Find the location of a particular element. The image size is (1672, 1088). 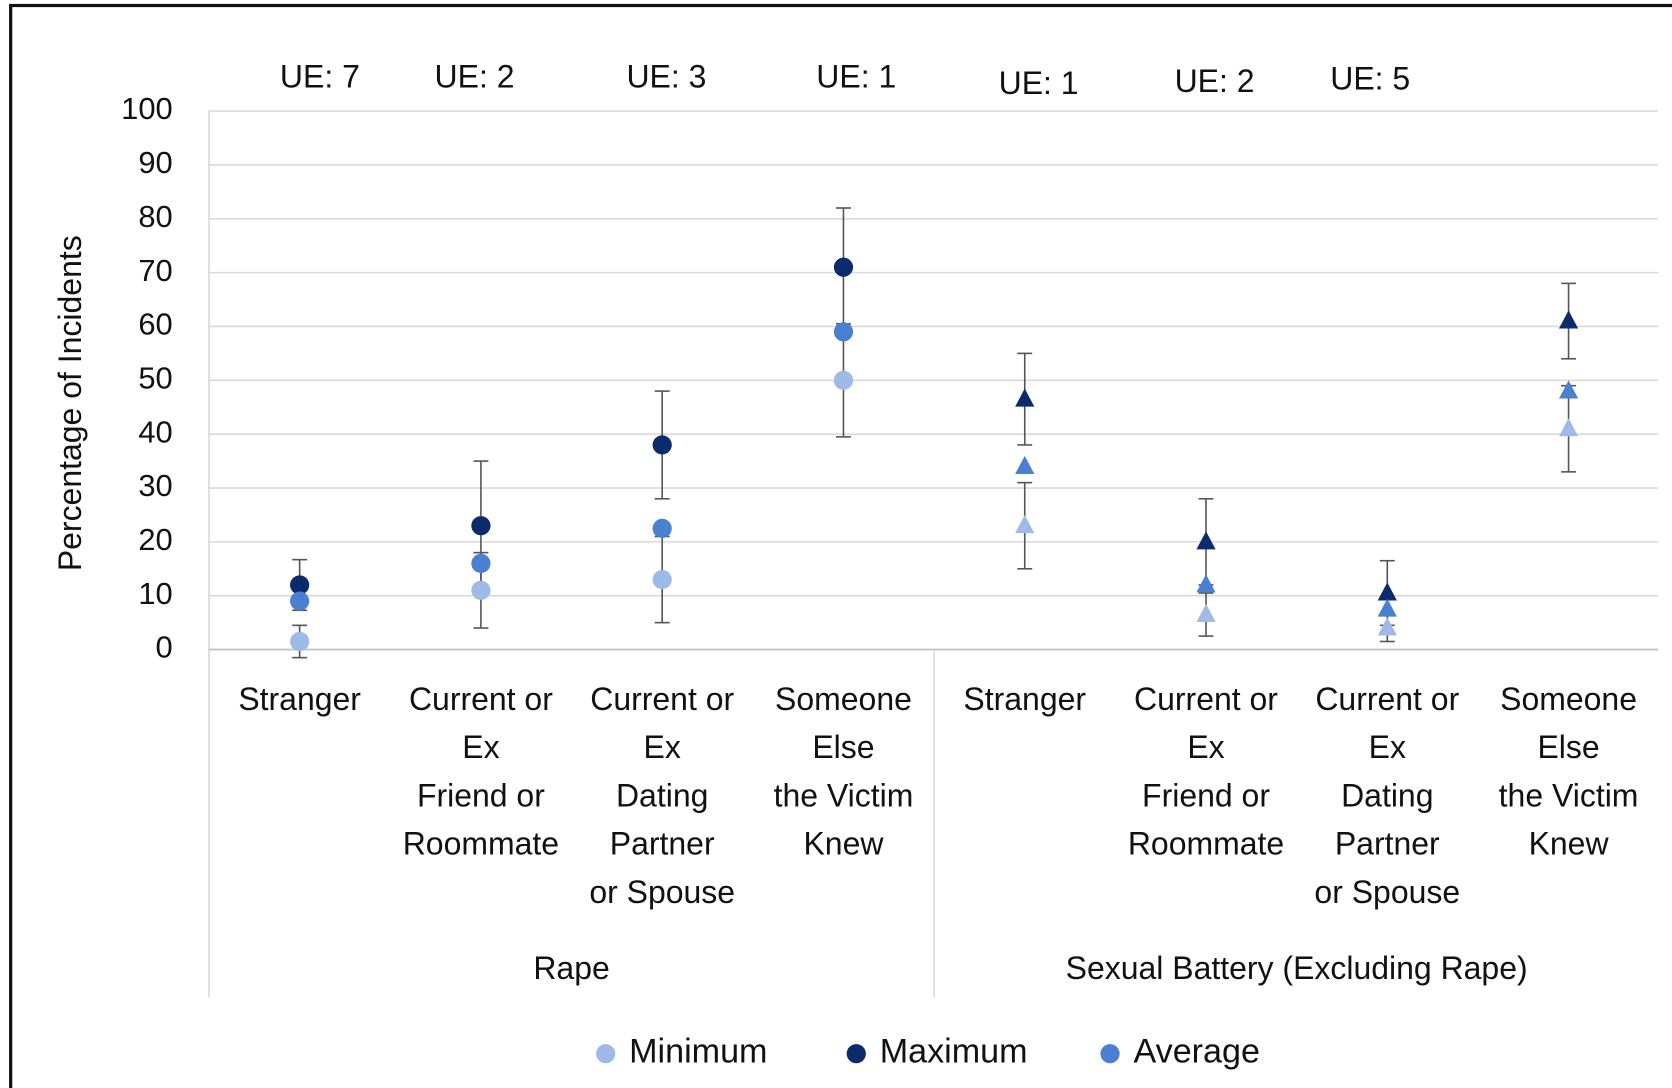

y-tick-label: 90 is located at coordinates (155, 162).